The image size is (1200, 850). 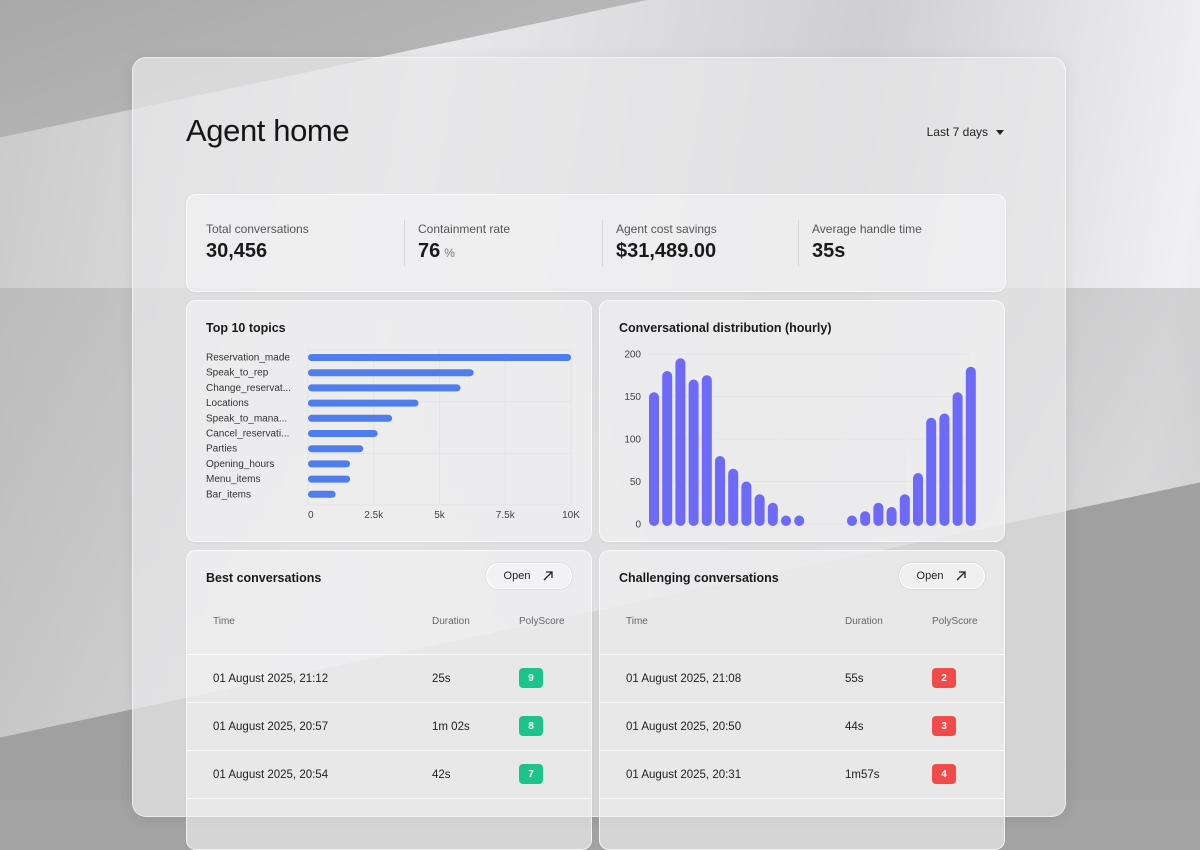 What do you see at coordinates (271, 727) in the screenshot?
I see `cell-time: 01 August 2025, 20:57` at bounding box center [271, 727].